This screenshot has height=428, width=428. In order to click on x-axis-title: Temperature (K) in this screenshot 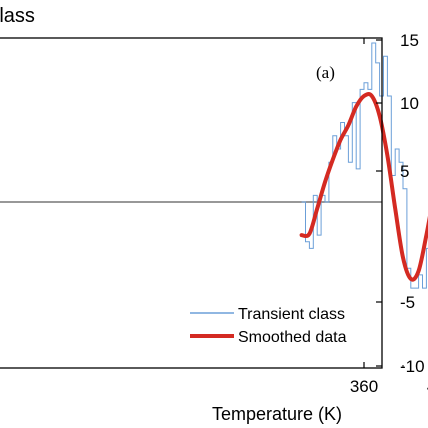, I will do `click(277, 414)`.